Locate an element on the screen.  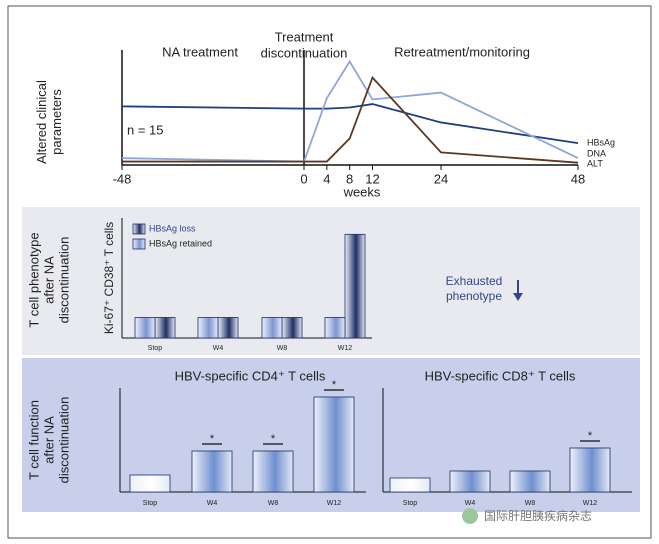
annotation: n = 15 is located at coordinates (145, 129).